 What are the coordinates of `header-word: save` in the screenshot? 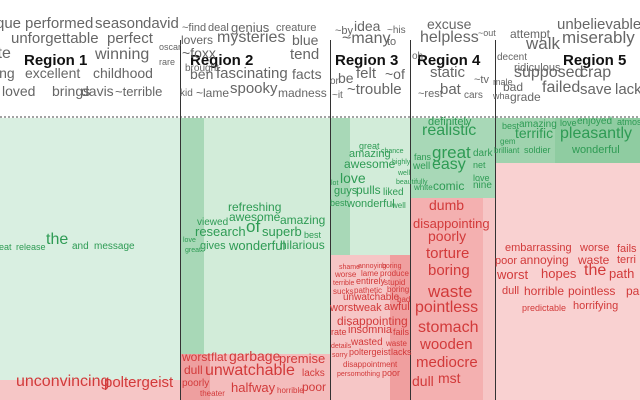 It's located at (596, 89).